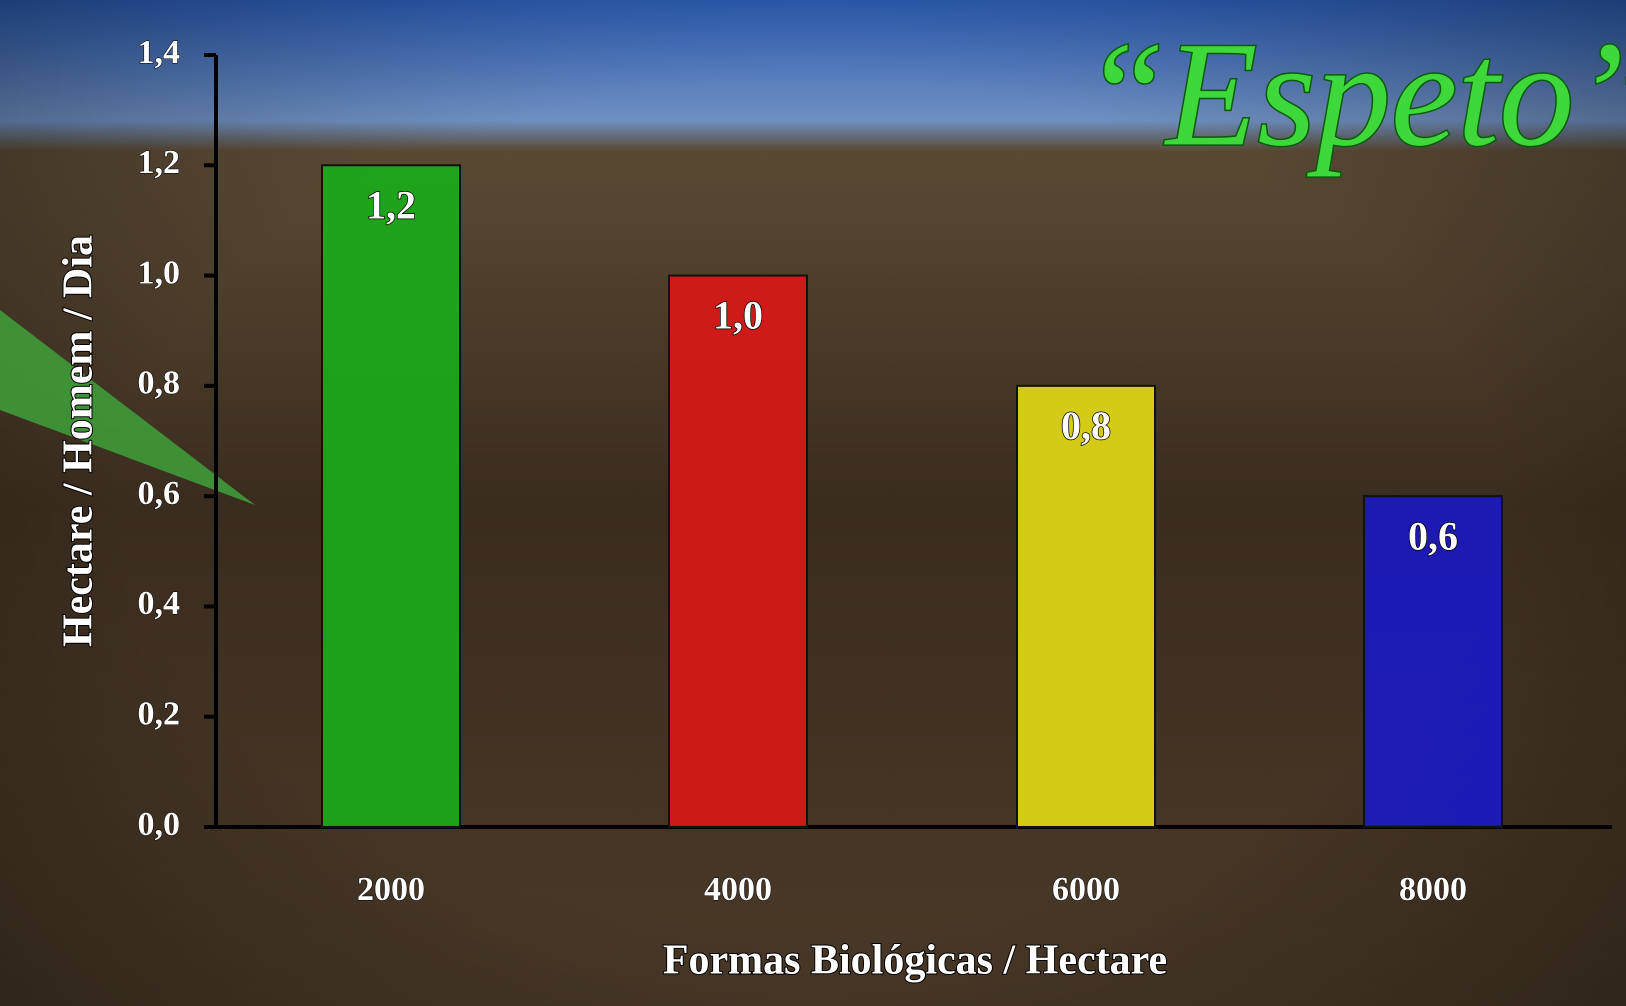  I want to click on value-label: 1,0, so click(738, 315).